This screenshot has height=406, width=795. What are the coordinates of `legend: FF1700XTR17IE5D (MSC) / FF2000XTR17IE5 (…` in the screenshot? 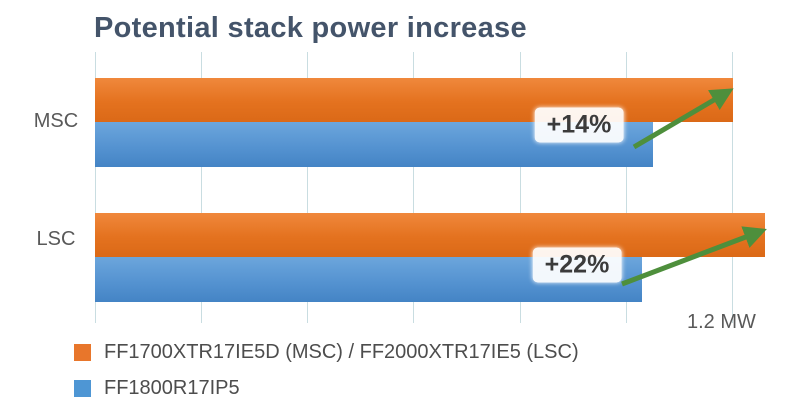 It's located at (326, 370).